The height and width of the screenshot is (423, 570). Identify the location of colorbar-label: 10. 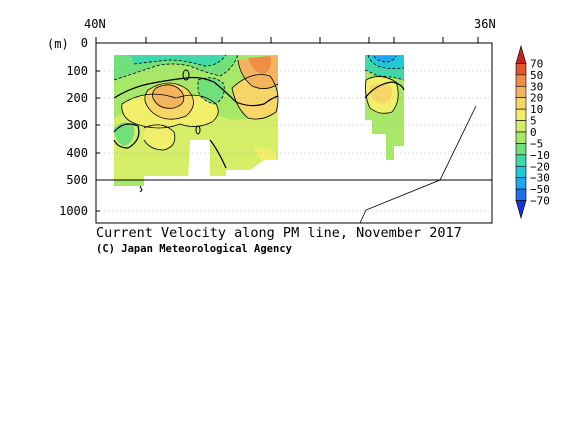
(536, 109).